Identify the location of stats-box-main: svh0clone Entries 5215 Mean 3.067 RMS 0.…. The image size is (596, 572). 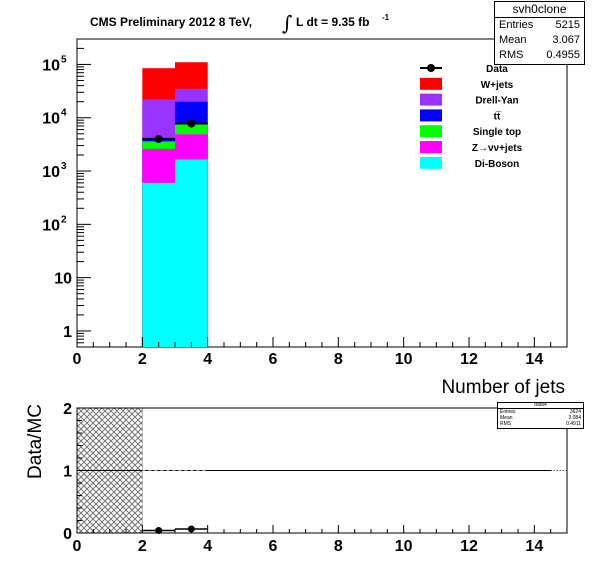
(539, 33).